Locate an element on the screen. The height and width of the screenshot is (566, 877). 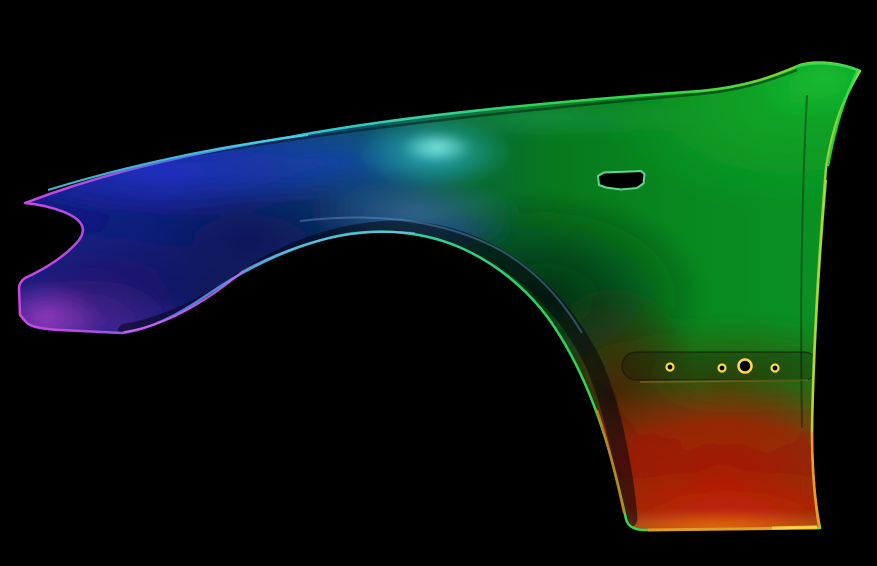
side-molding-groove-highlight is located at coordinates (724, 381).